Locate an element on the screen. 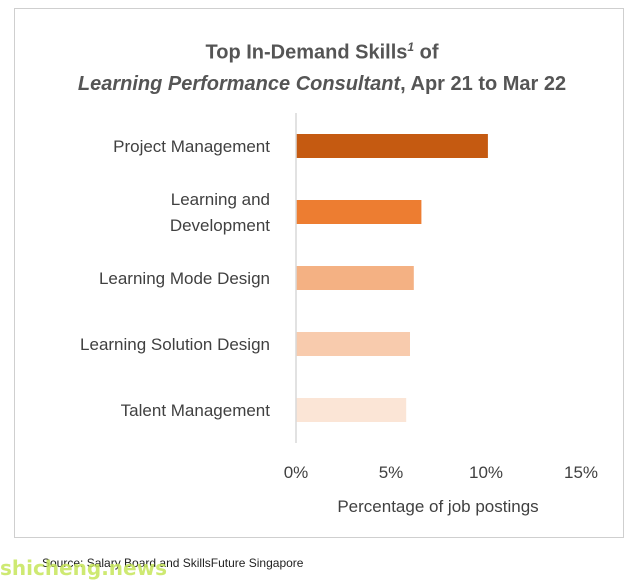 This screenshot has height=584, width=644. x-tick-label: 10% is located at coordinates (486, 472).